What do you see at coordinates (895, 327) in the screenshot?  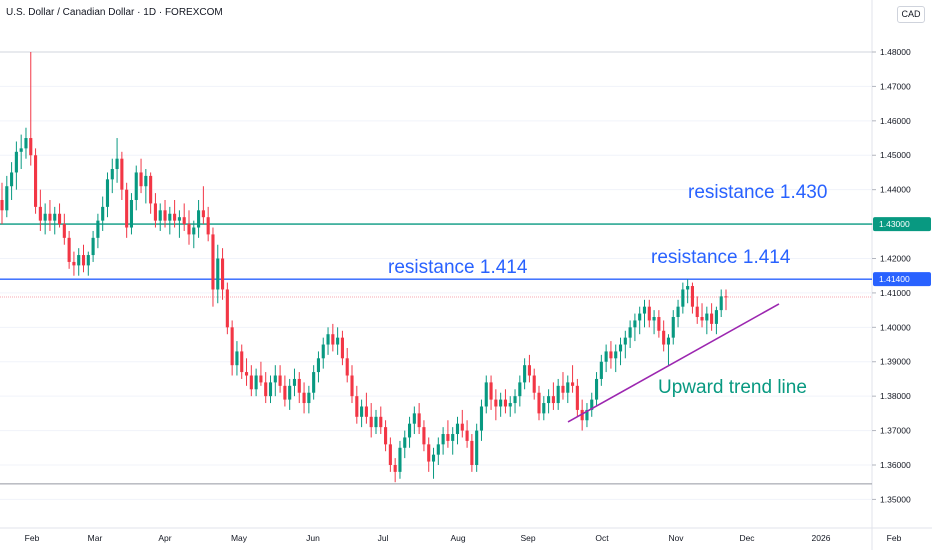 I see `price-tick-label: 1.40000` at bounding box center [895, 327].